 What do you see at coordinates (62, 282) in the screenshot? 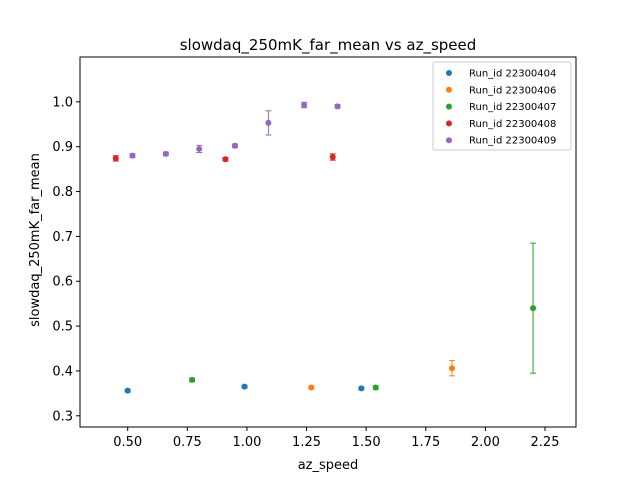
I see `y-tick-label: 0.6` at bounding box center [62, 282].